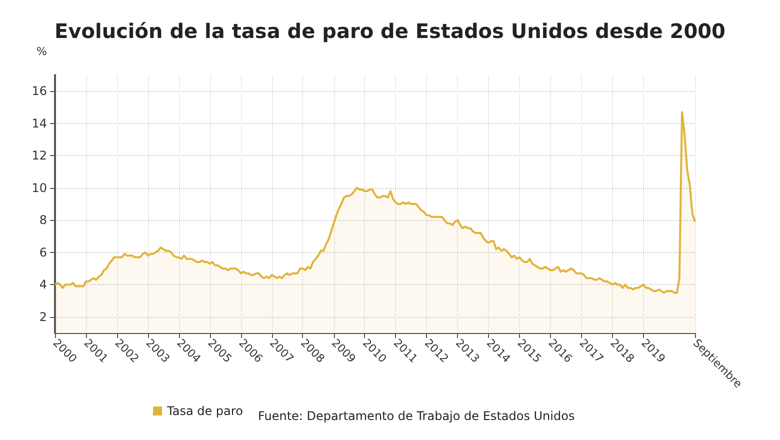 The height and width of the screenshot is (440, 780). I want to click on y-tick-label: 4, so click(43, 285).